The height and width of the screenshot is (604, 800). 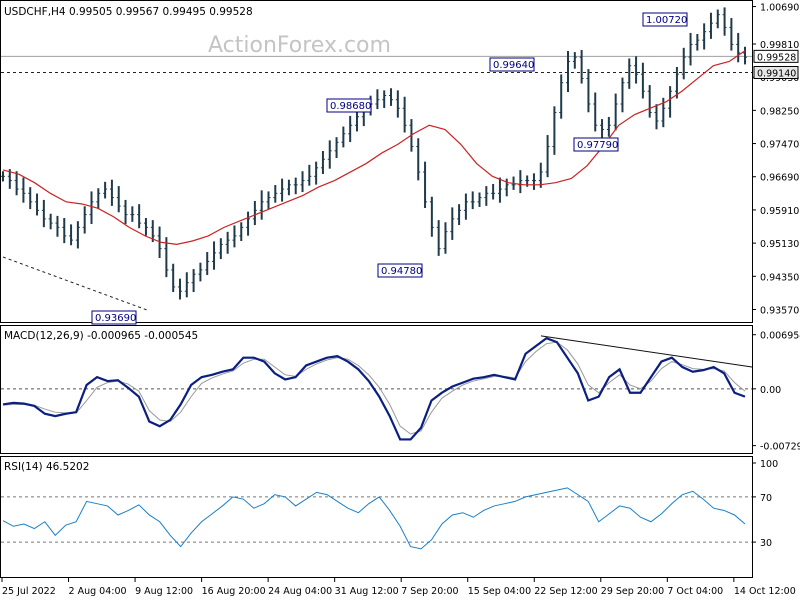 I want to click on price-tick-label: 0.95130, so click(x=779, y=244).